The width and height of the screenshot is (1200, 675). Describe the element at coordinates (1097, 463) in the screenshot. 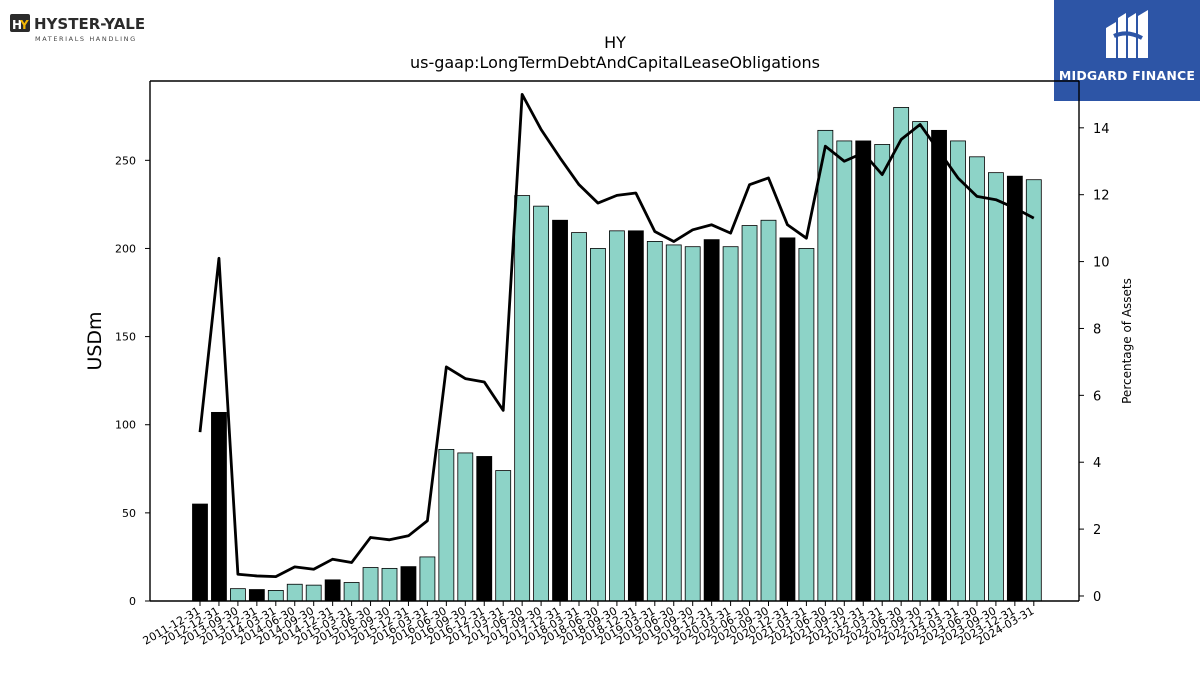

I see `y2-tick-label: 4` at that location.